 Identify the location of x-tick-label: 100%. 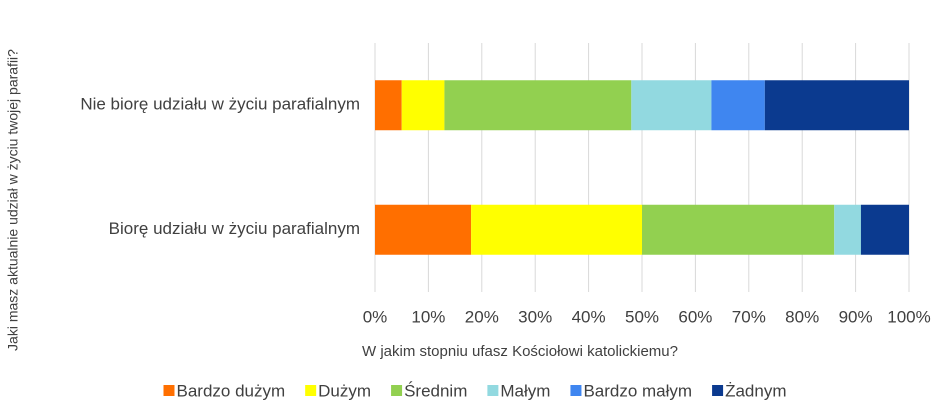
(908, 316).